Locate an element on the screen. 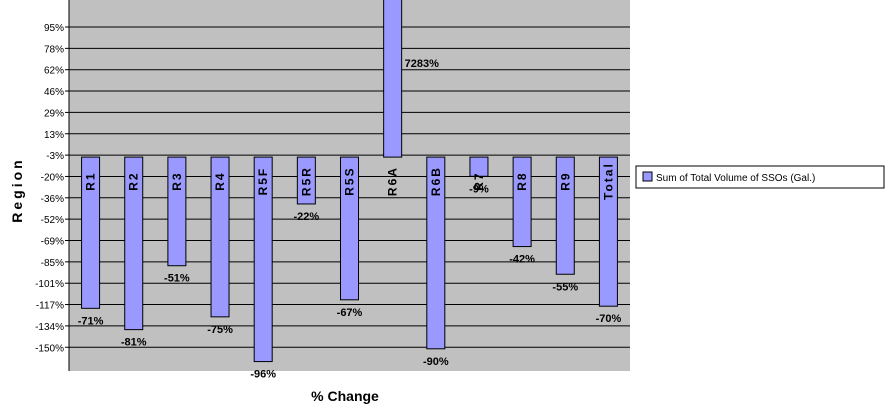  y-tick-label: -52% is located at coordinates (52, 220).